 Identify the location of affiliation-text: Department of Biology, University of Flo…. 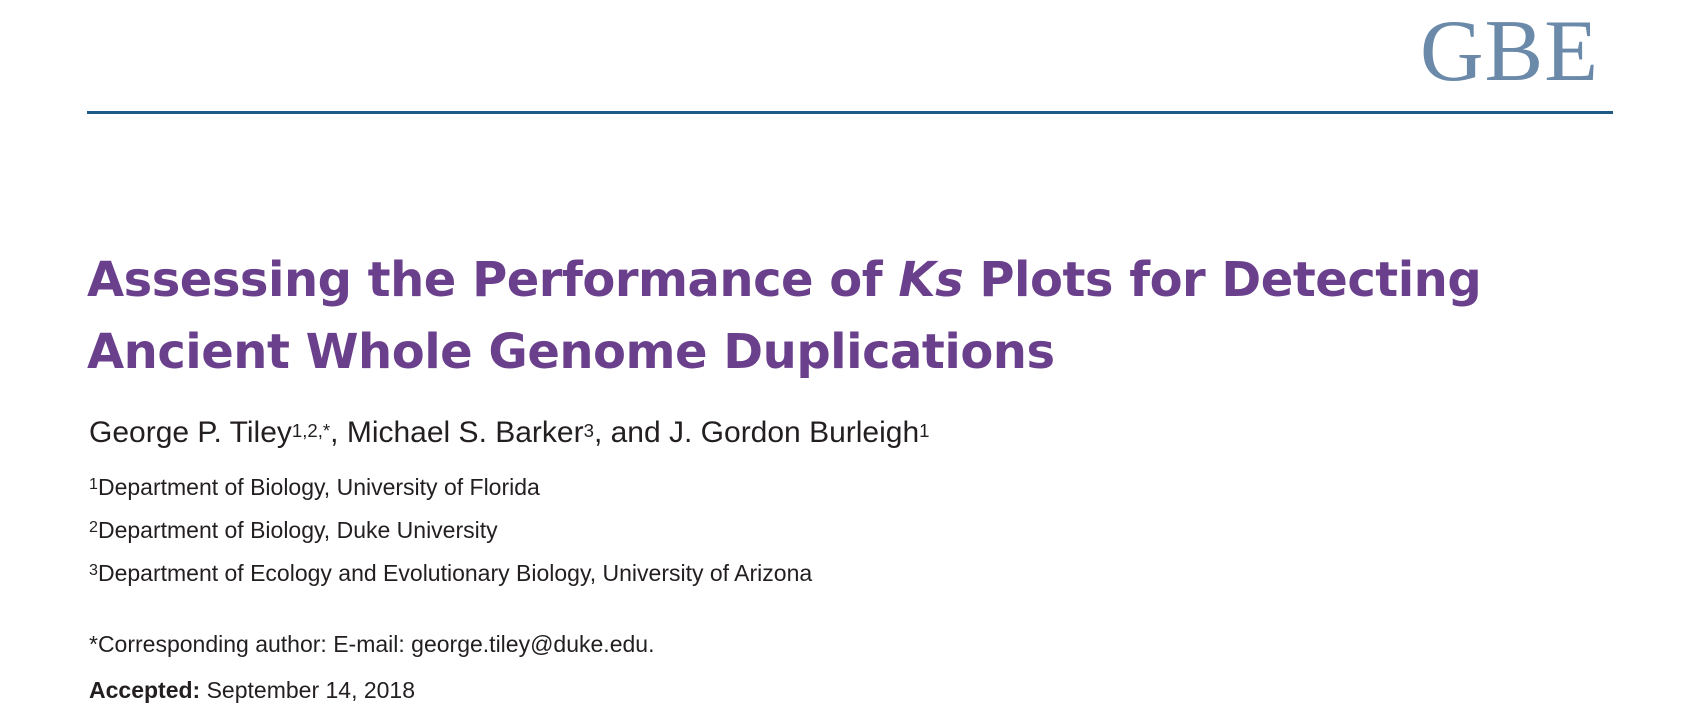
(318, 487).